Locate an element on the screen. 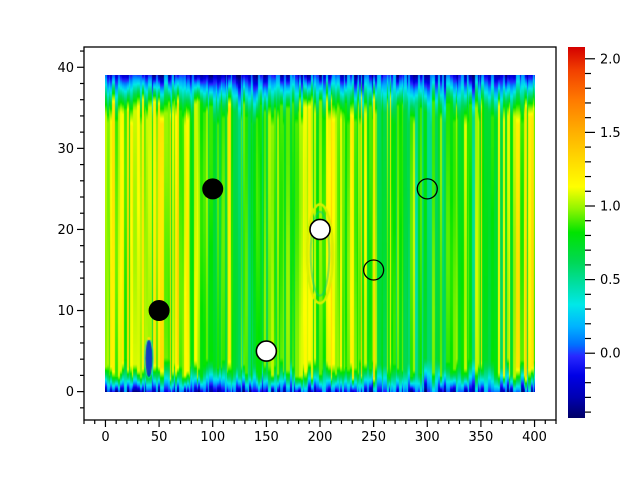 The height and width of the screenshot is (480, 640). colorbar-tick-label: 0.0 is located at coordinates (610, 354).